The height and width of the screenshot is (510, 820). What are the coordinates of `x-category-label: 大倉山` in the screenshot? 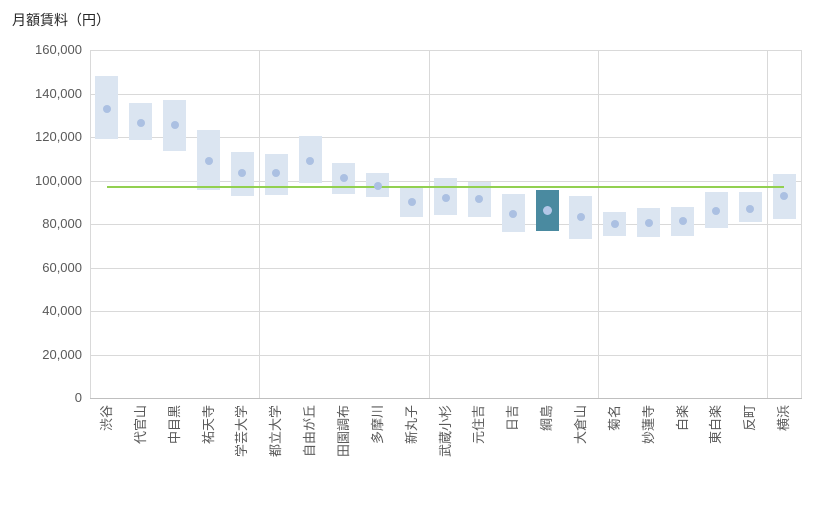 It's located at (580, 425).